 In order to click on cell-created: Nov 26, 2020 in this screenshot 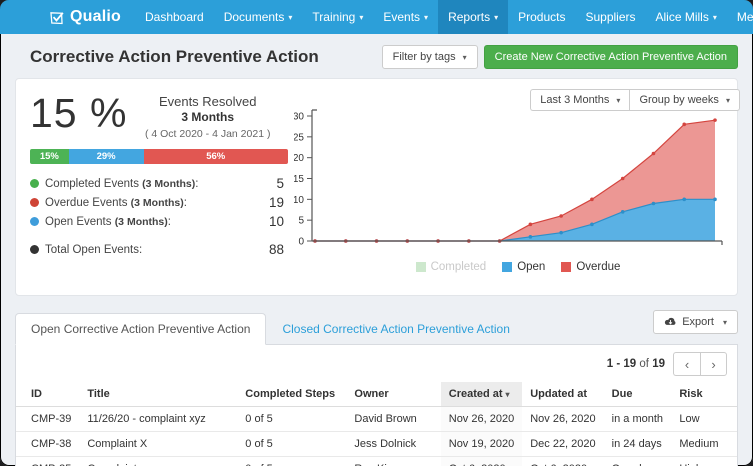, I will do `click(481, 419)`.